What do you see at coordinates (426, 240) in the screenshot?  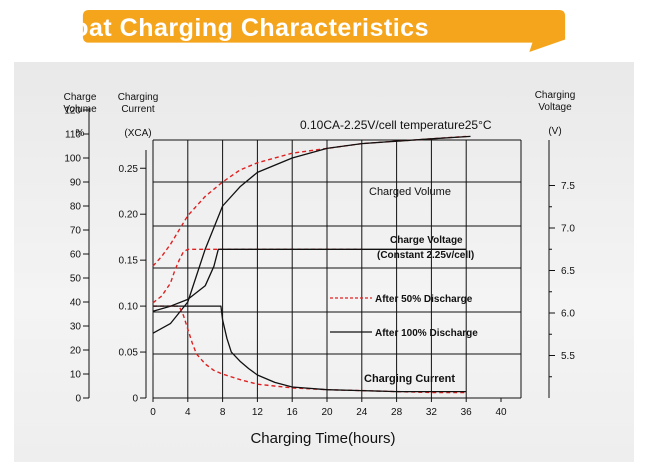 I see `annotation-charge-voltage: Charge Voltage` at bounding box center [426, 240].